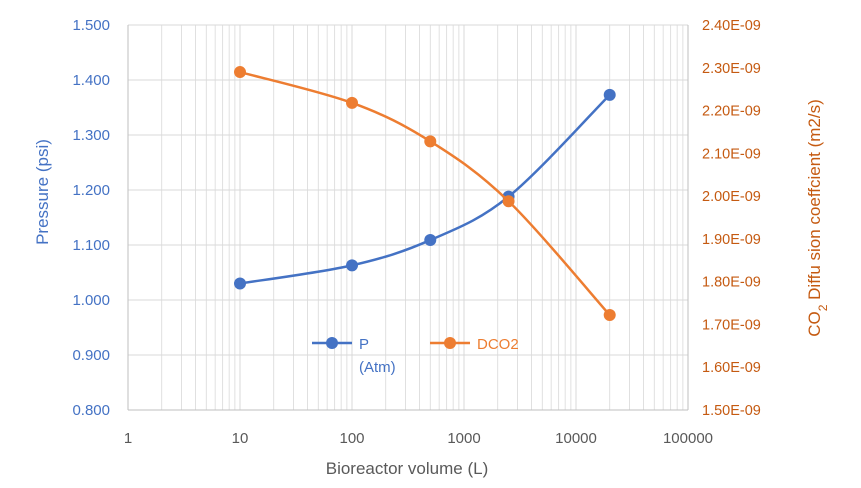  What do you see at coordinates (354, 356) in the screenshot?
I see `legend-item-p: P (Atm)` at bounding box center [354, 356].